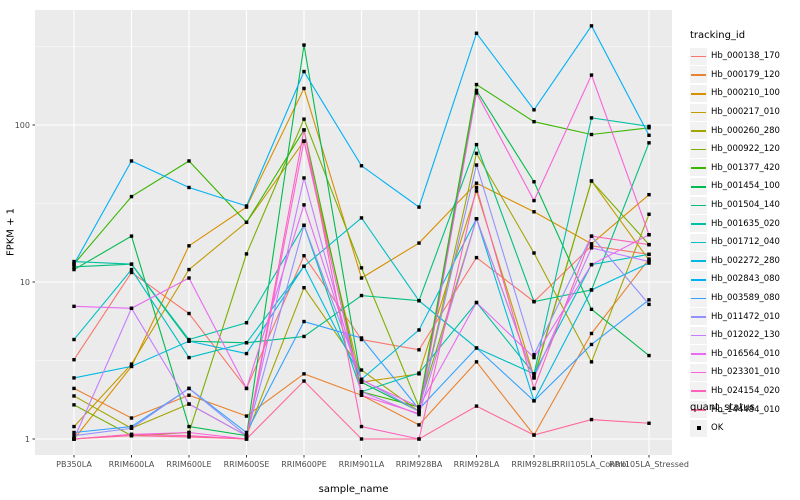  What do you see at coordinates (744, 205) in the screenshot?
I see `legend-item: Hb_001504_140` at bounding box center [744, 205].